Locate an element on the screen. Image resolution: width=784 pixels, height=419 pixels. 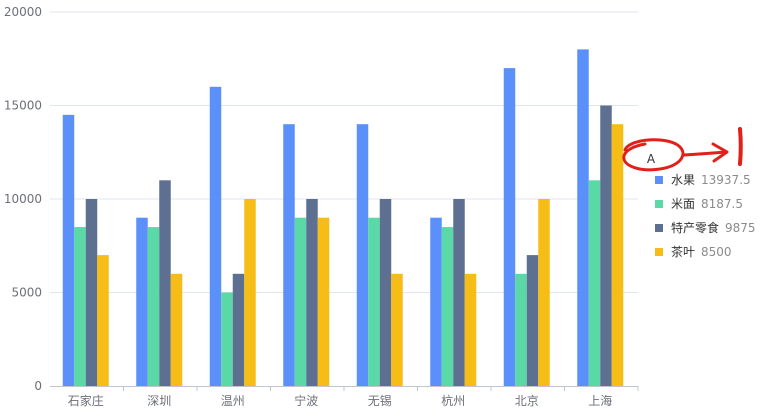
legend-name: 茶叶 is located at coordinates (683, 251).